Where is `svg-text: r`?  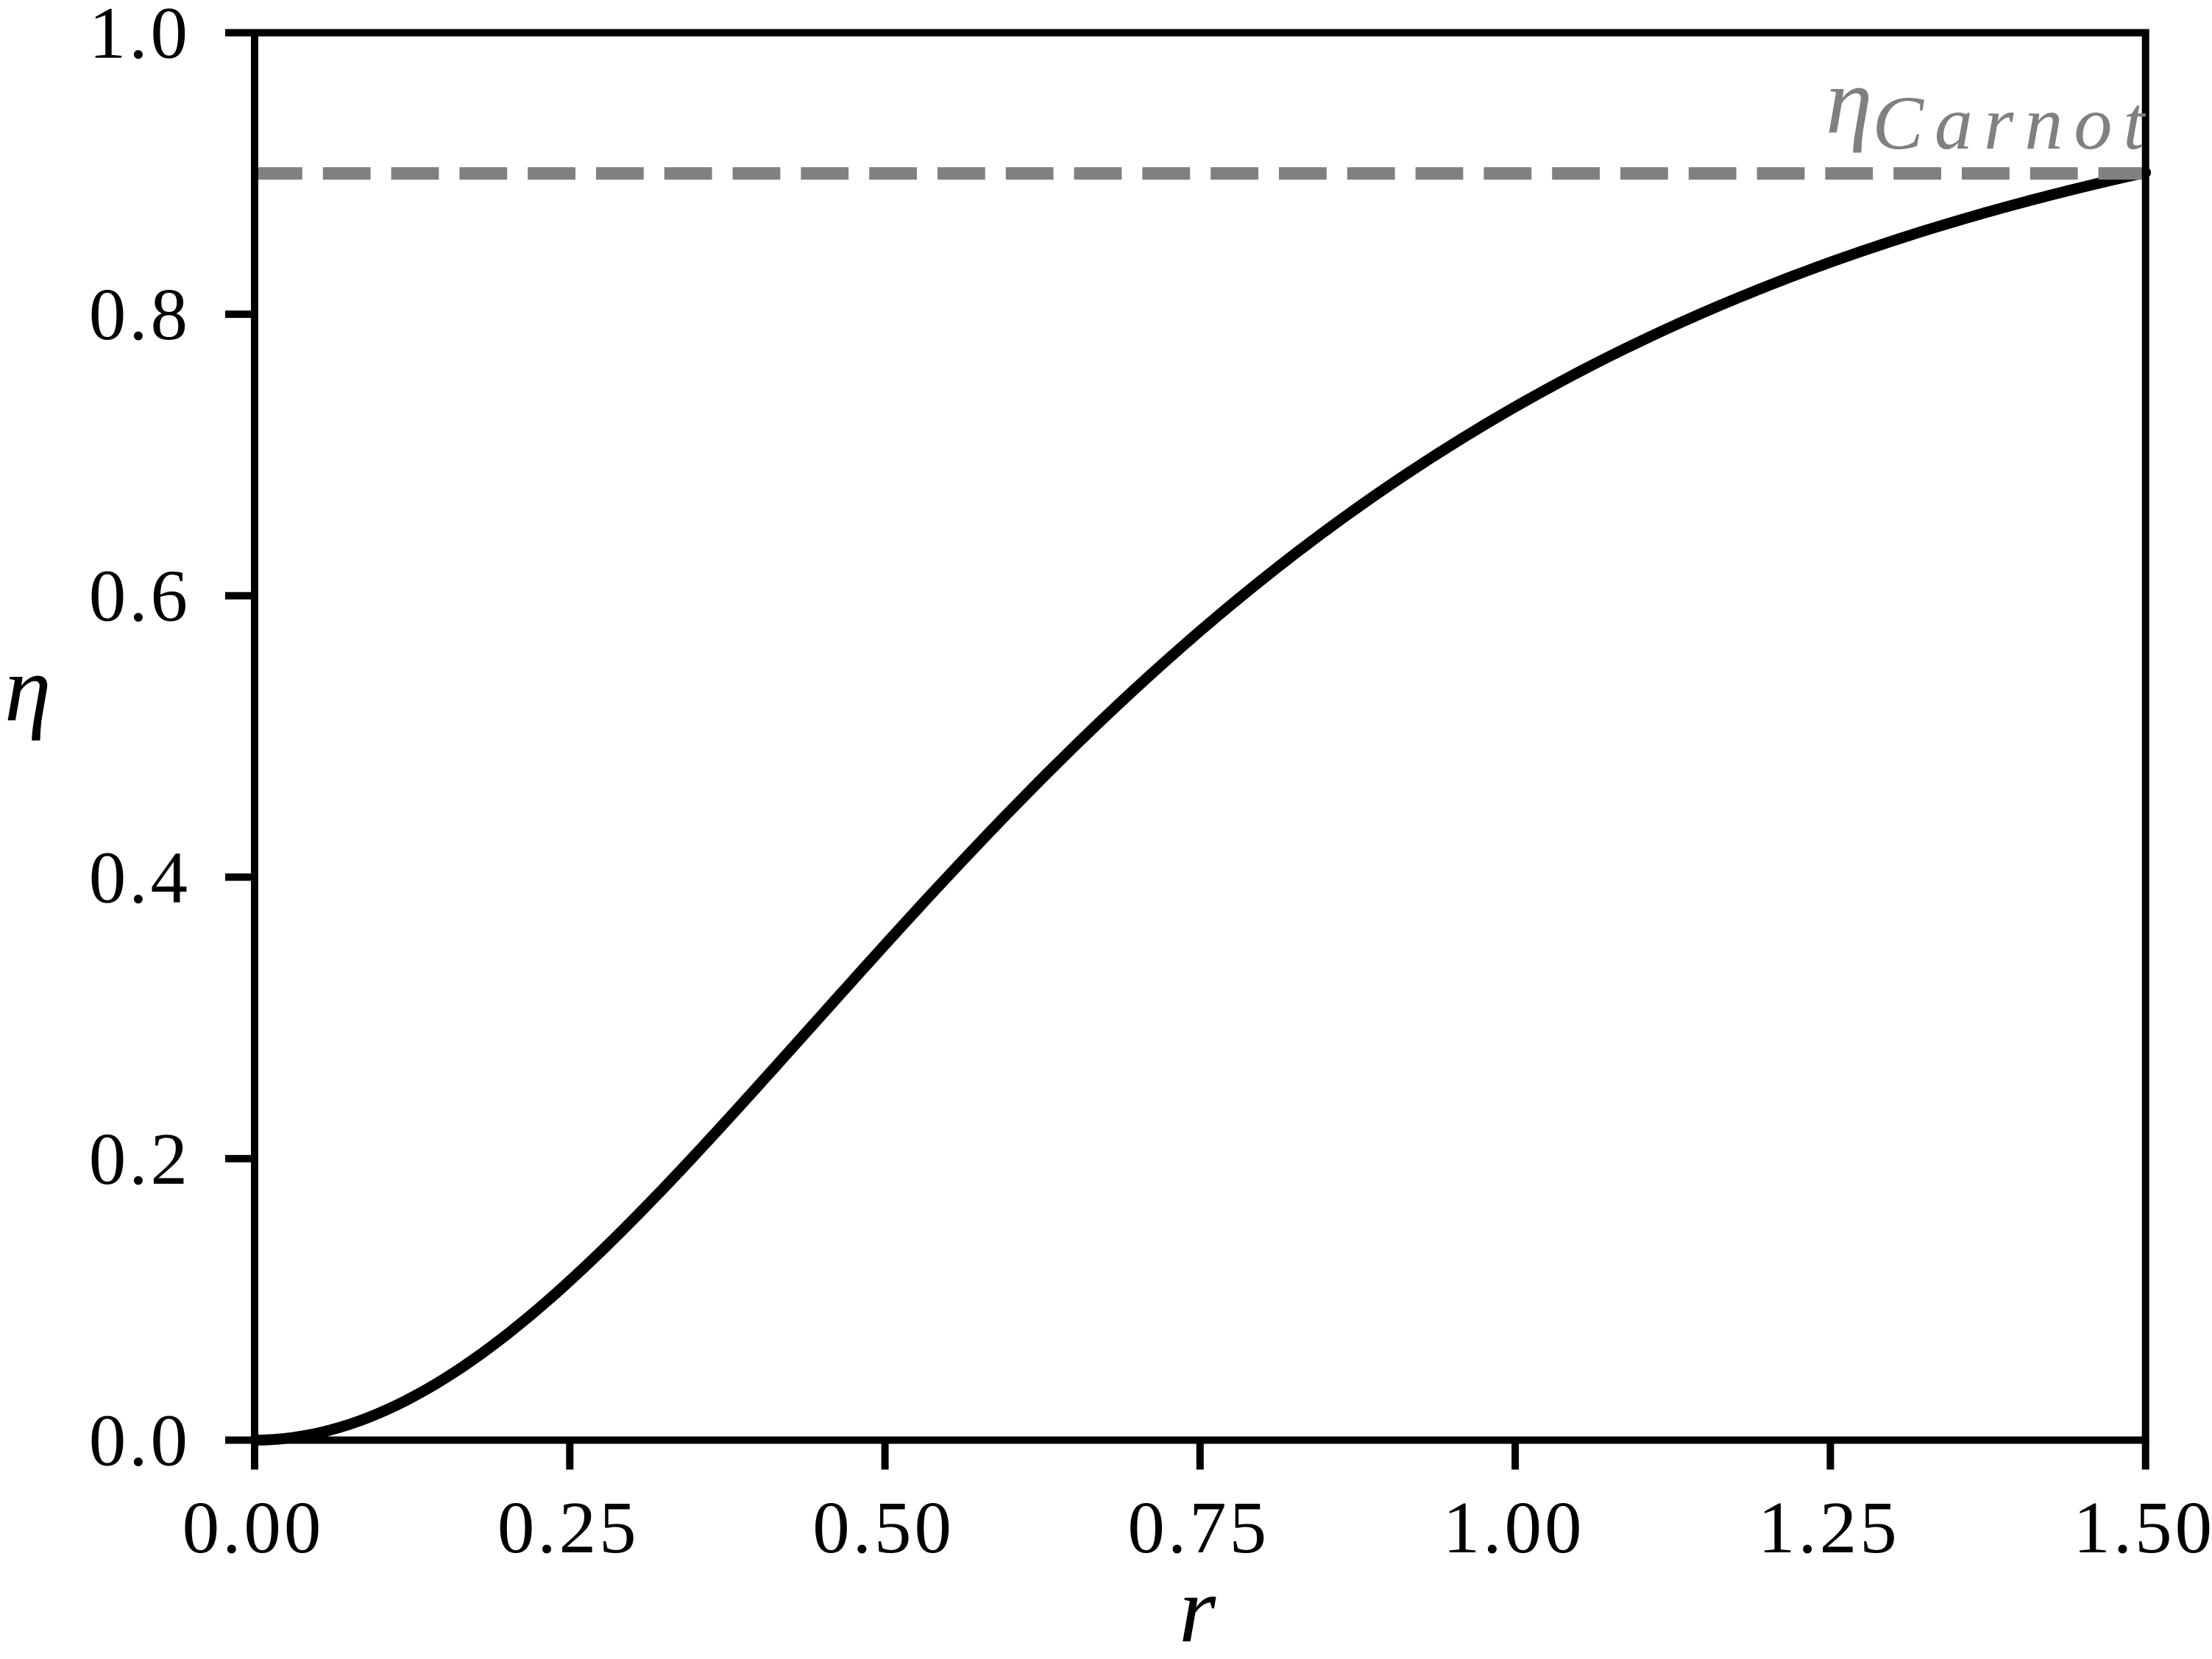
svg-text: r is located at coordinates (1197, 1606).